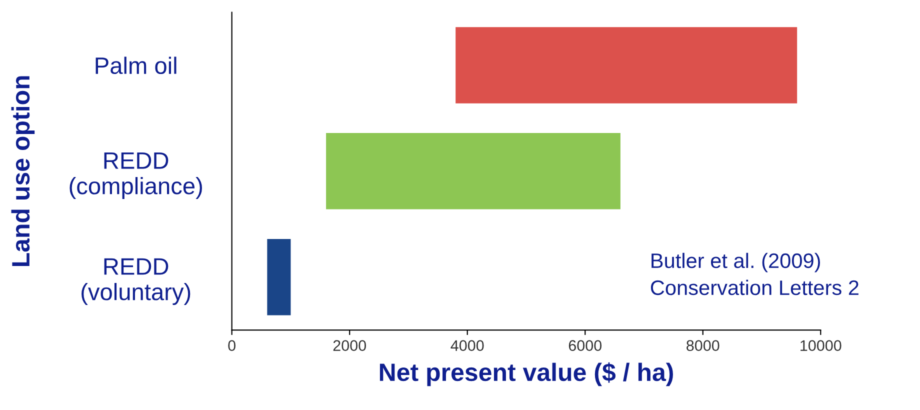 Image resolution: width=920 pixels, height=410 pixels. Describe the element at coordinates (136, 281) in the screenshot. I see `y-tick-label: REDD (voluntary)` at that location.